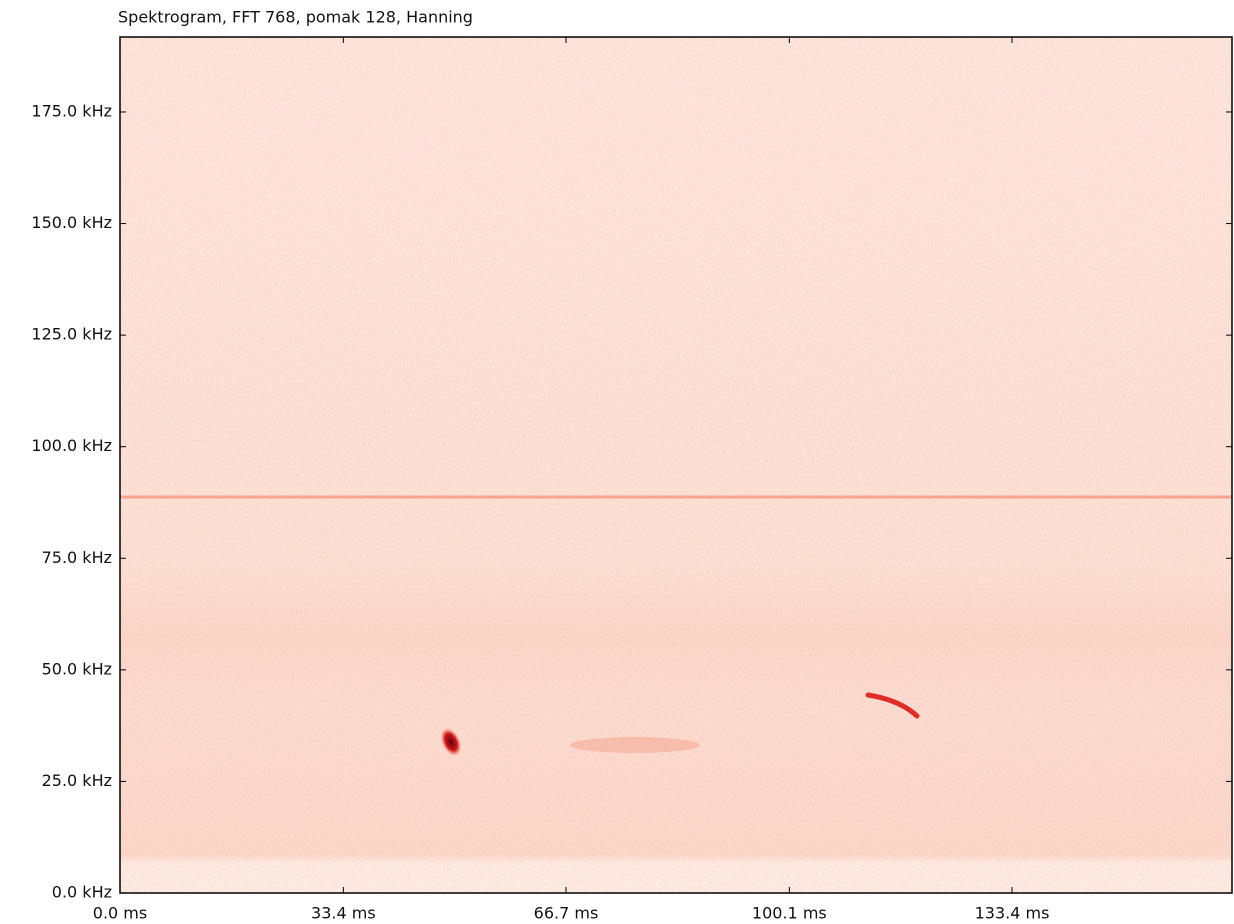  What do you see at coordinates (789, 913) in the screenshot?
I see `x-tick-label: 100.1 ms` at bounding box center [789, 913].